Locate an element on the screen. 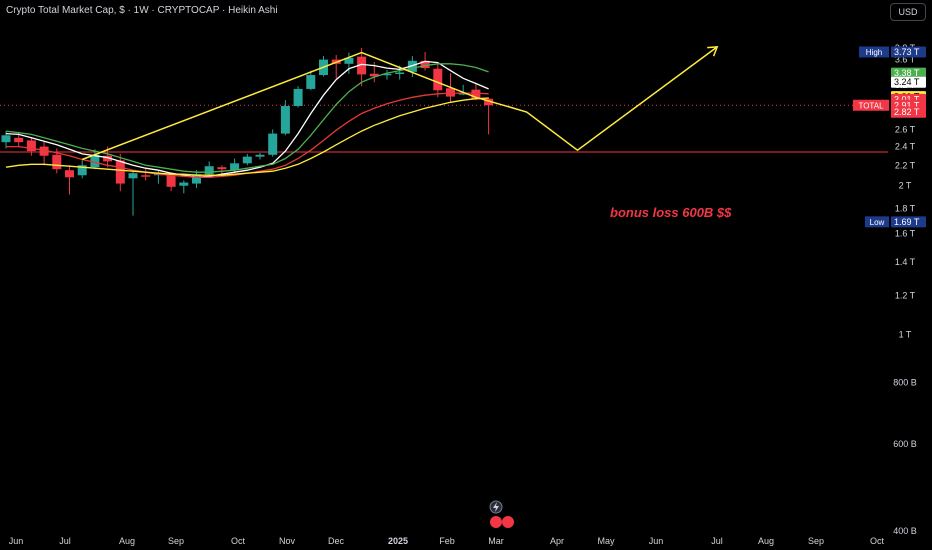  y-tick-label: 1.6 T is located at coordinates (905, 234).